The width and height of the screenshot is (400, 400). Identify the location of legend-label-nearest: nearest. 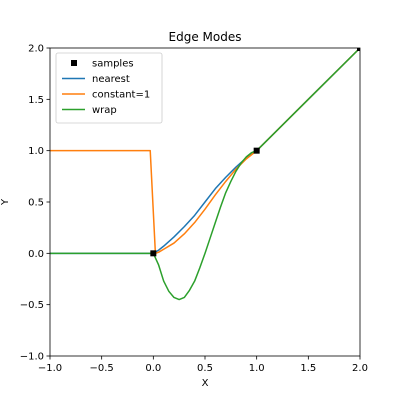
(111, 79).